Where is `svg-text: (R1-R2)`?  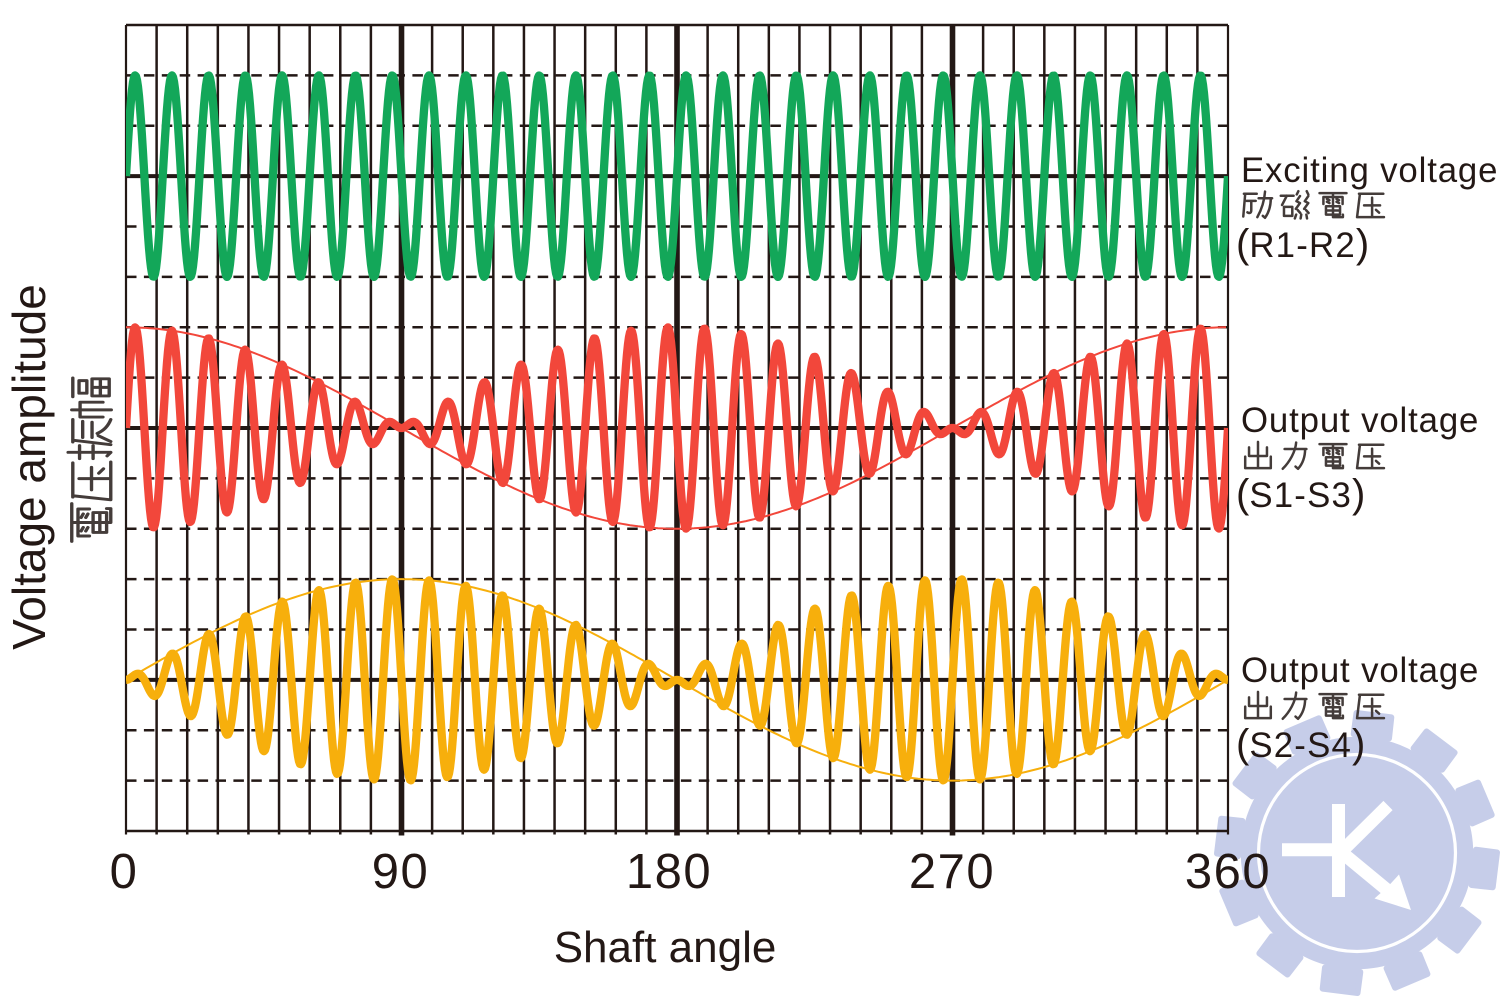 svg-text: (R1-R2) is located at coordinates (1302, 244).